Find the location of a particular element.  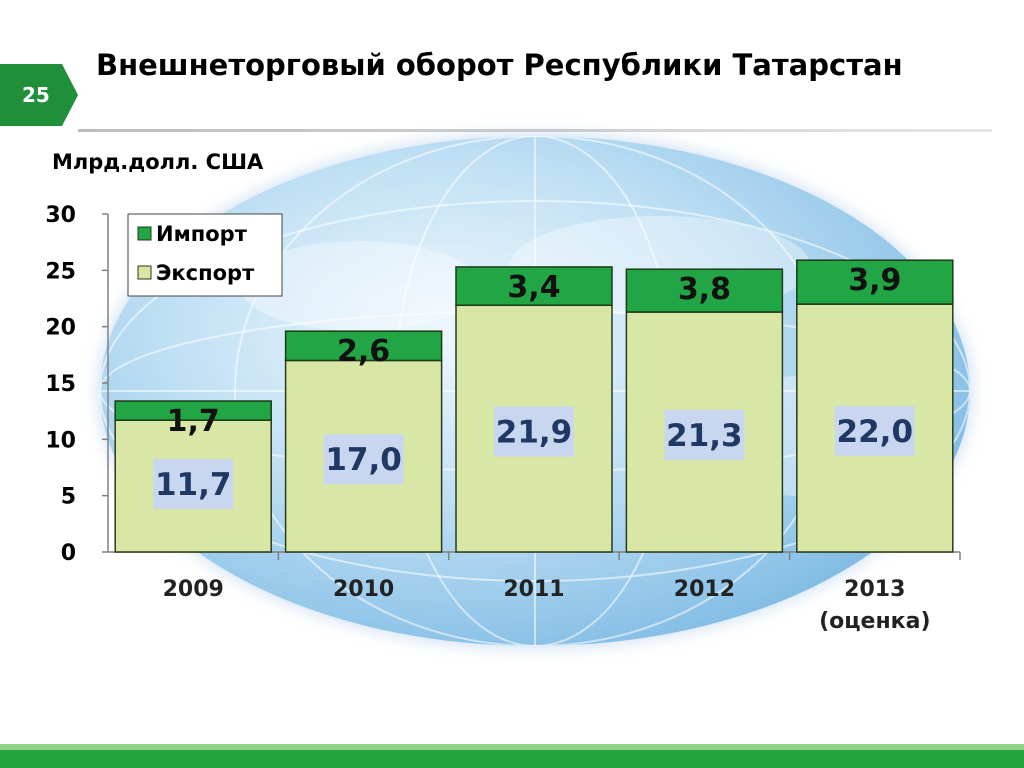

x-category-label: 2013 is located at coordinates (874, 589).